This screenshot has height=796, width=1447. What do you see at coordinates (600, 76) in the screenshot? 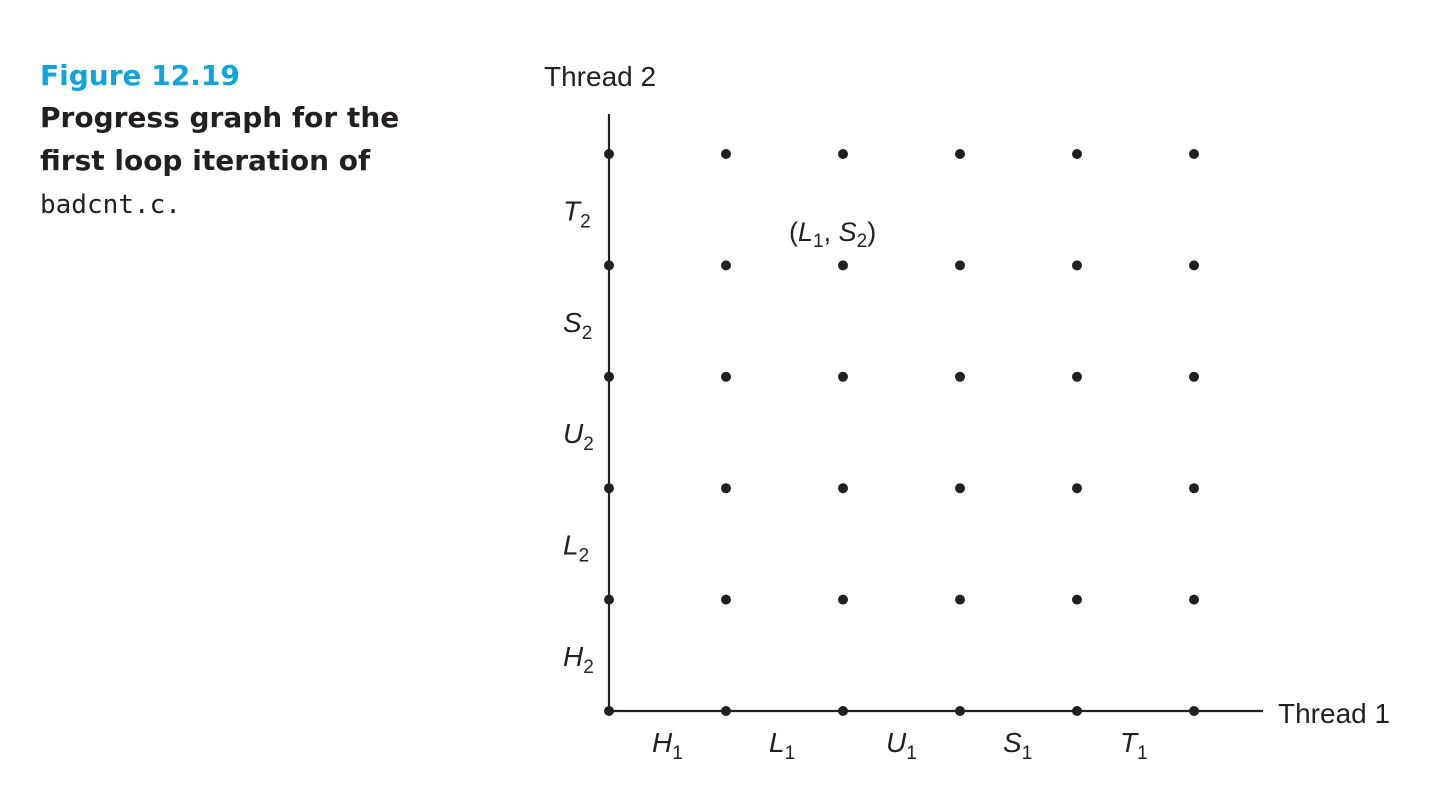
I see `y-axis-label: Thread 2` at bounding box center [600, 76].